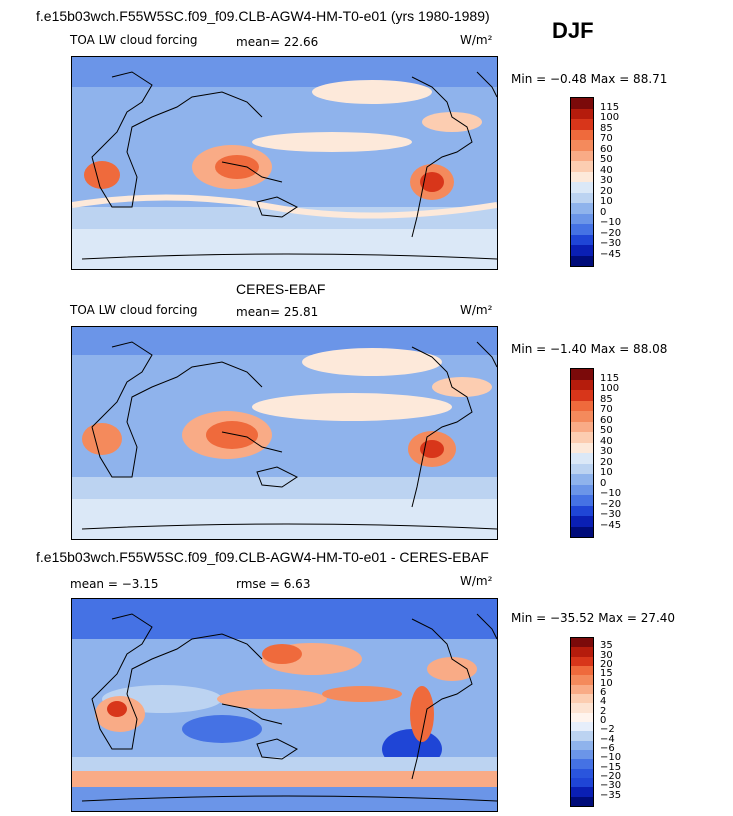 This screenshot has height=816, width=733. What do you see at coordinates (589, 349) in the screenshot?
I see `panel2-minmax: Min = −1.40 Max = 88.08` at bounding box center [589, 349].